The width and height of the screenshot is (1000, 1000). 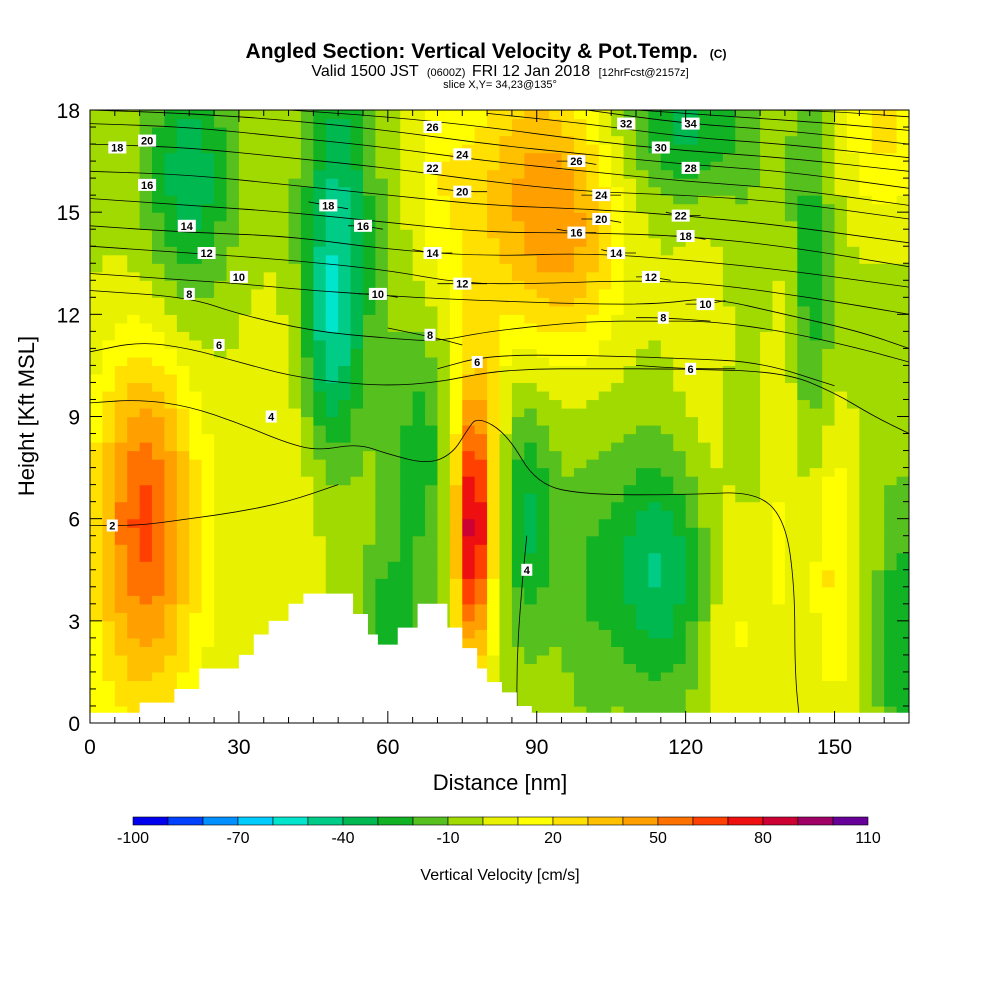 I want to click on contour-label-bg, so click(x=219, y=345).